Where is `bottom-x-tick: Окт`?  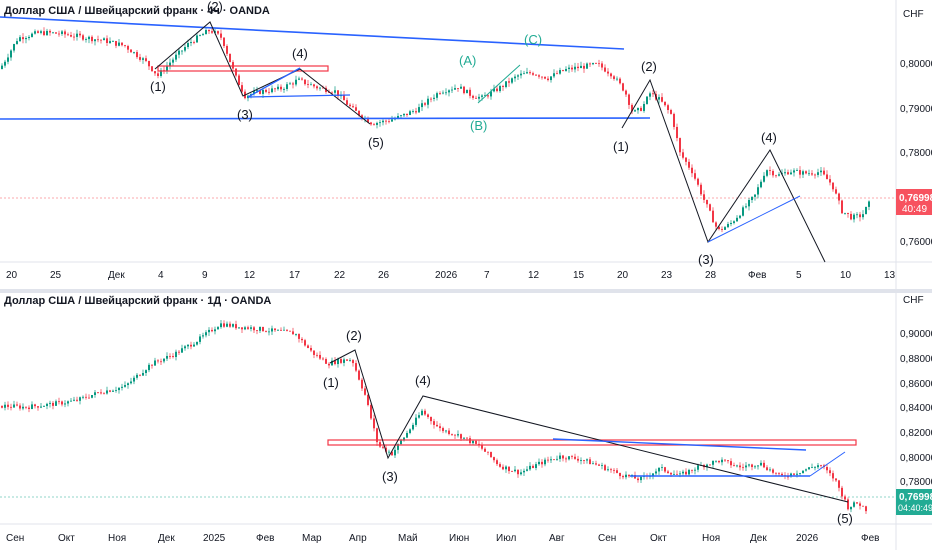
bottom-x-tick: Окт is located at coordinates (658, 538).